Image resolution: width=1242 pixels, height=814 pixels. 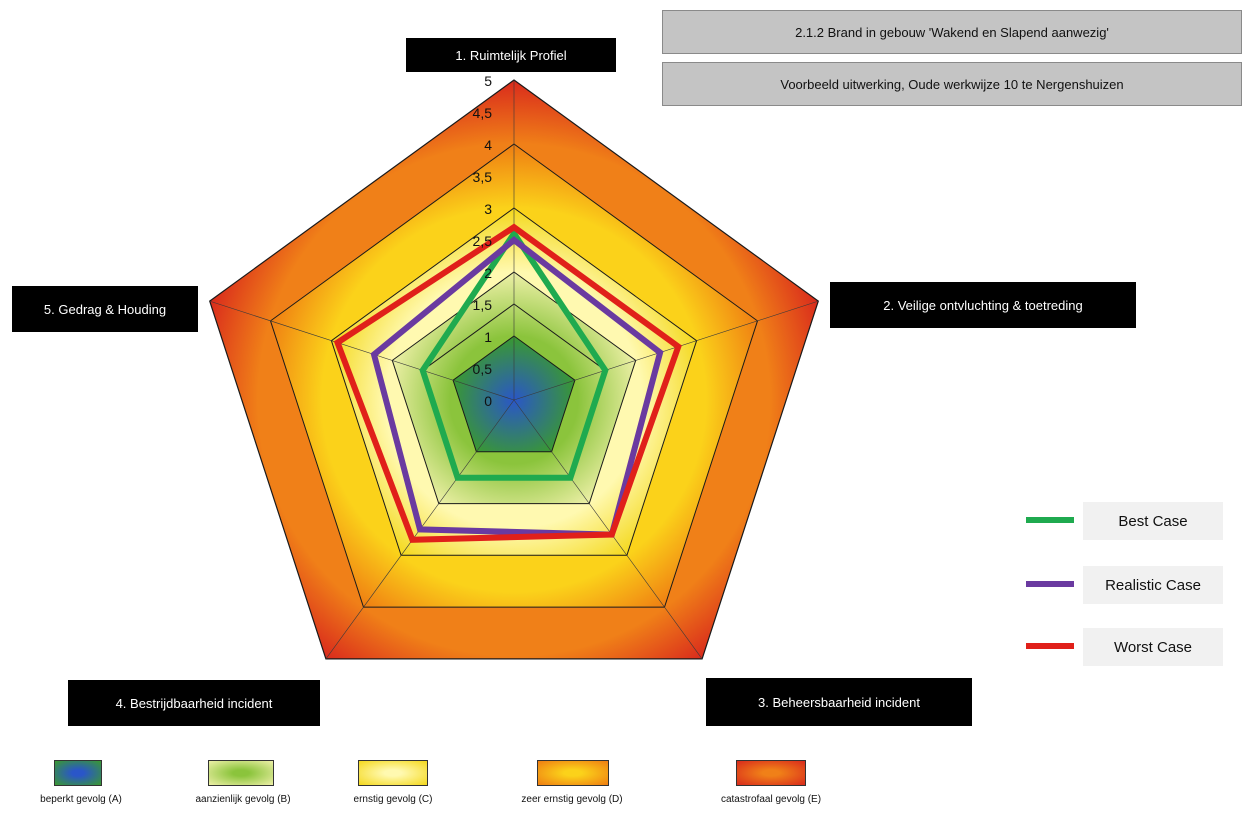 I want to click on legend-item-worst-case: Worst Case, so click(x=1126, y=647).